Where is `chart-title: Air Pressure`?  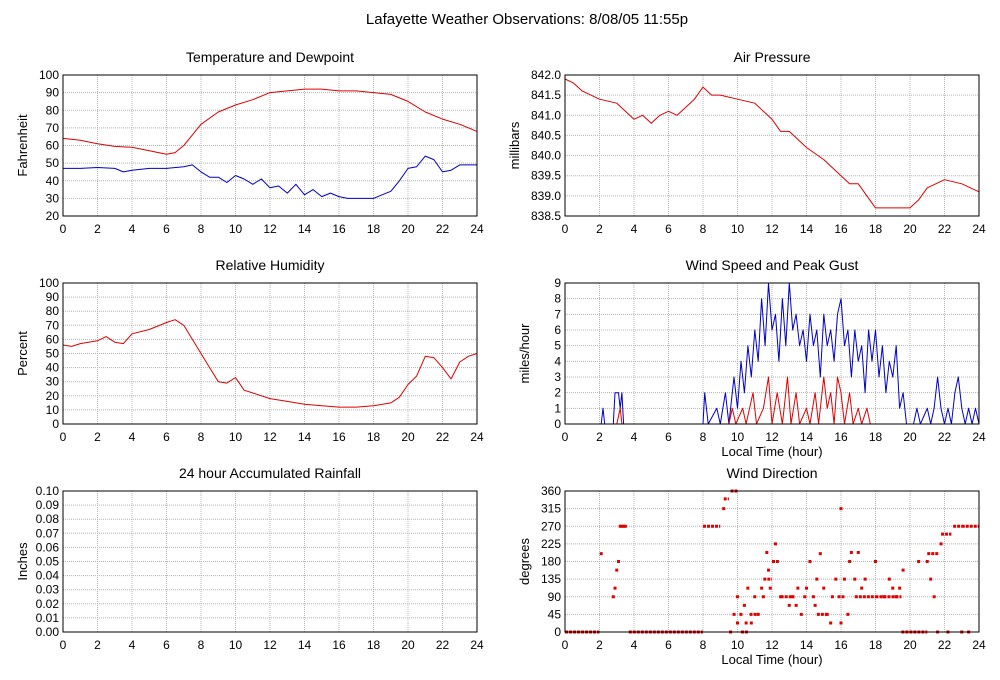 chart-title: Air Pressure is located at coordinates (771, 57).